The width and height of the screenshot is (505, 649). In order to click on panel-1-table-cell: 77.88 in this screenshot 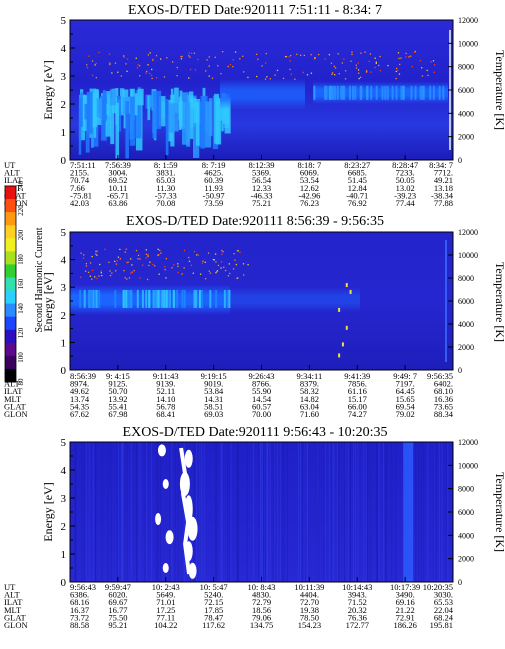, I will do `click(443, 203)`.